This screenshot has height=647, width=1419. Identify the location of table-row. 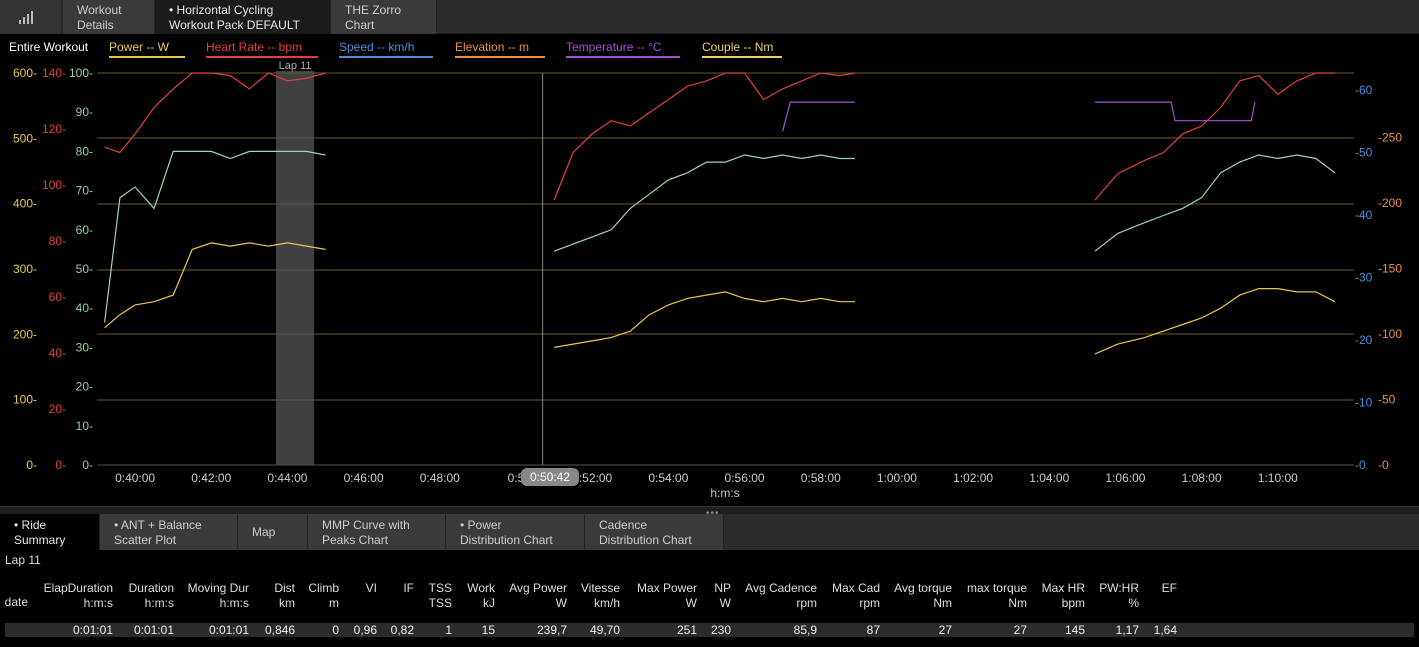
(709, 630).